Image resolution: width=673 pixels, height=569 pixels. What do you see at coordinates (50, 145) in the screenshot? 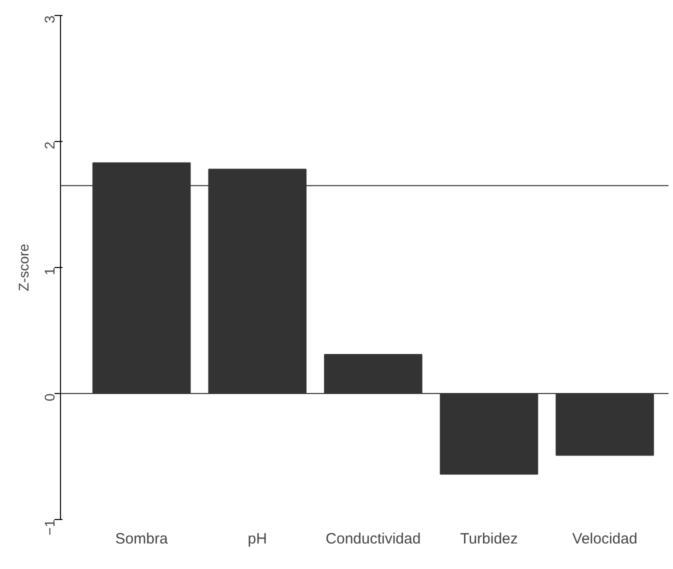
I see `y-tick-label: 2` at bounding box center [50, 145].